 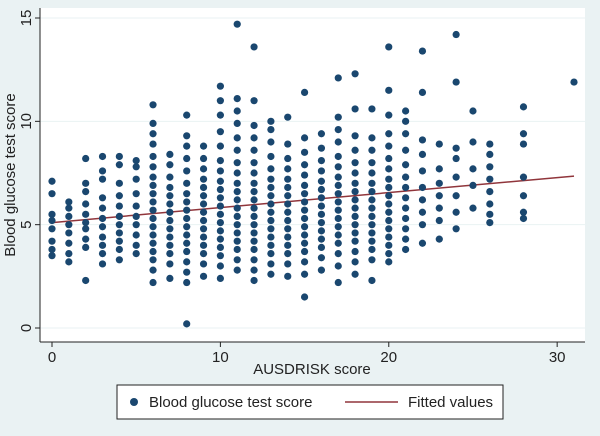 What do you see at coordinates (26, 328) in the screenshot?
I see `y-tick-label: 0` at bounding box center [26, 328].